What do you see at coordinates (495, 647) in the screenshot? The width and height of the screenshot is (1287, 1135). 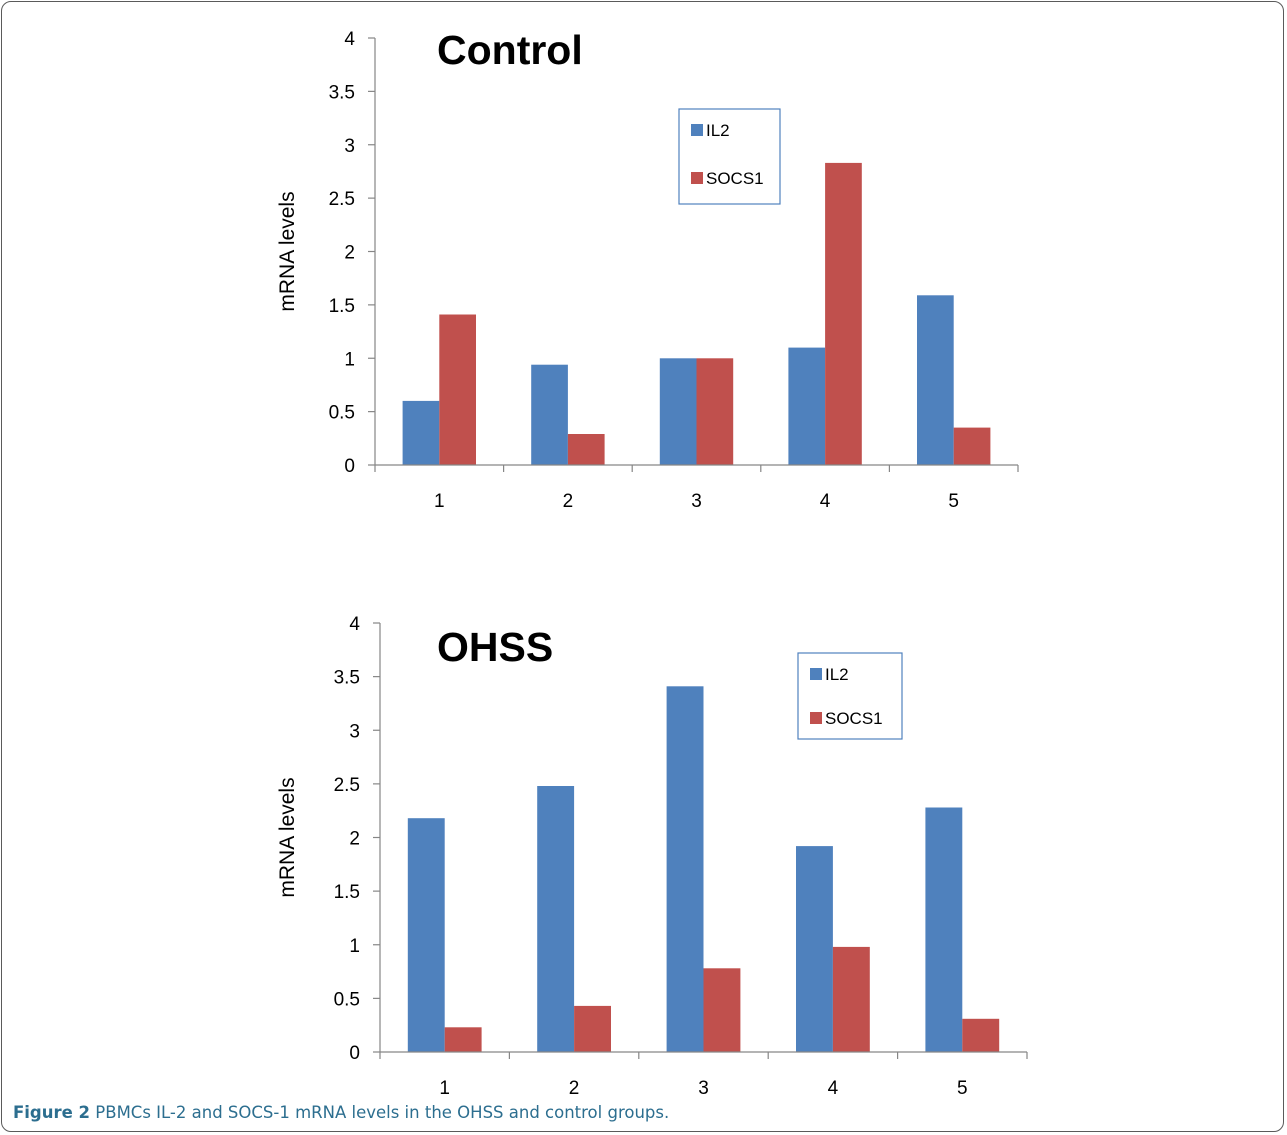 I see `chart-title: OHSS` at bounding box center [495, 647].